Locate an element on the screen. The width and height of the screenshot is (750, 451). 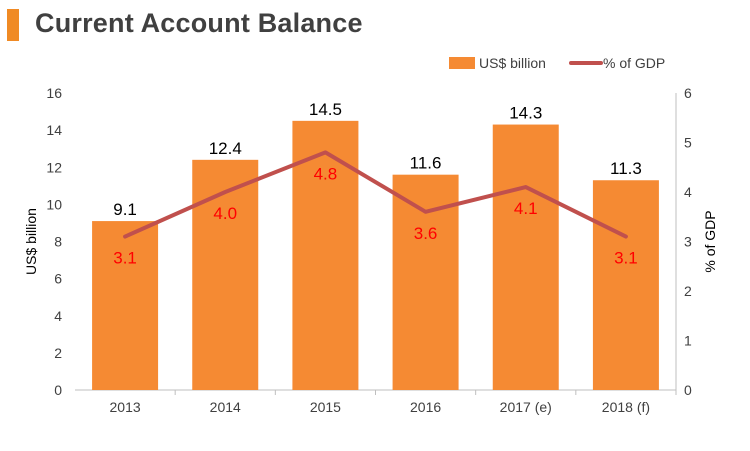
y2-tick-label: 2 is located at coordinates (688, 291).